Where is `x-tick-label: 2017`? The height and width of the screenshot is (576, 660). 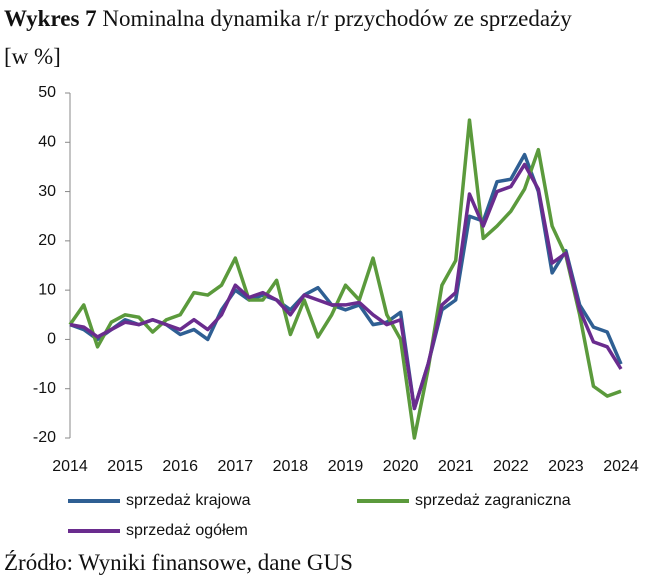 x-tick-label: 2017 is located at coordinates (236, 466).